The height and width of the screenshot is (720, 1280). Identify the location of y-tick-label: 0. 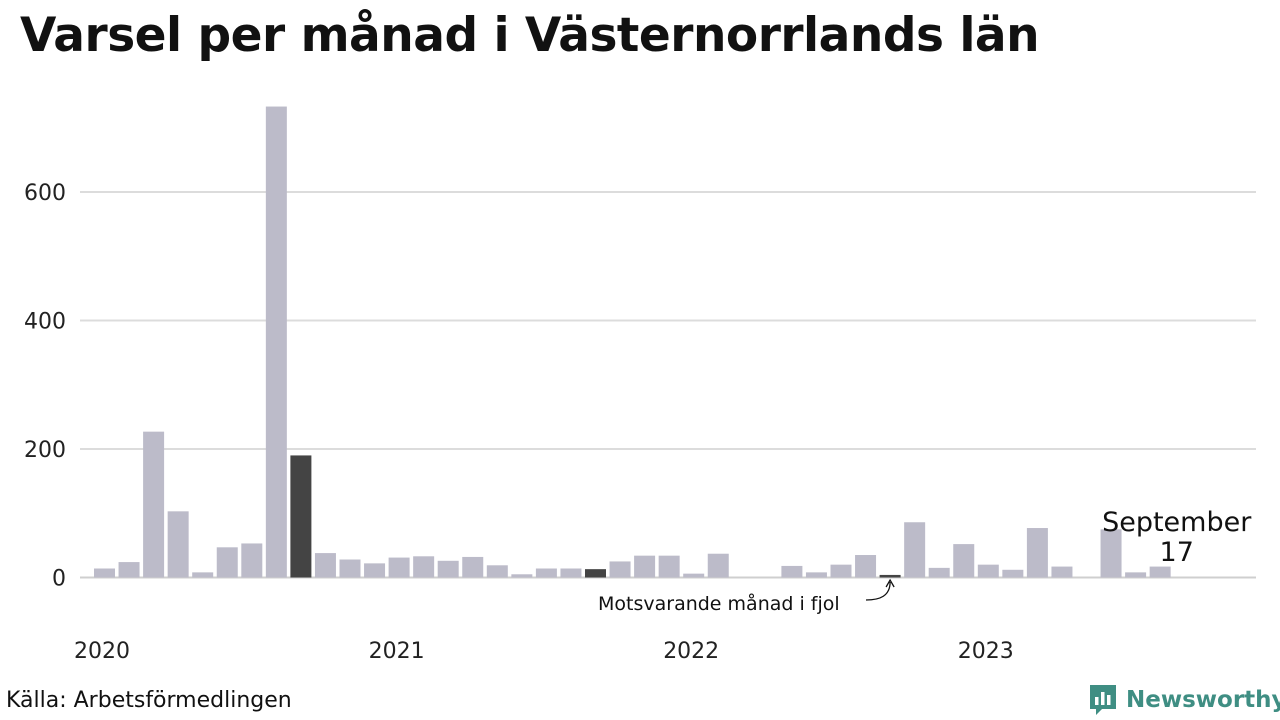
(59, 579).